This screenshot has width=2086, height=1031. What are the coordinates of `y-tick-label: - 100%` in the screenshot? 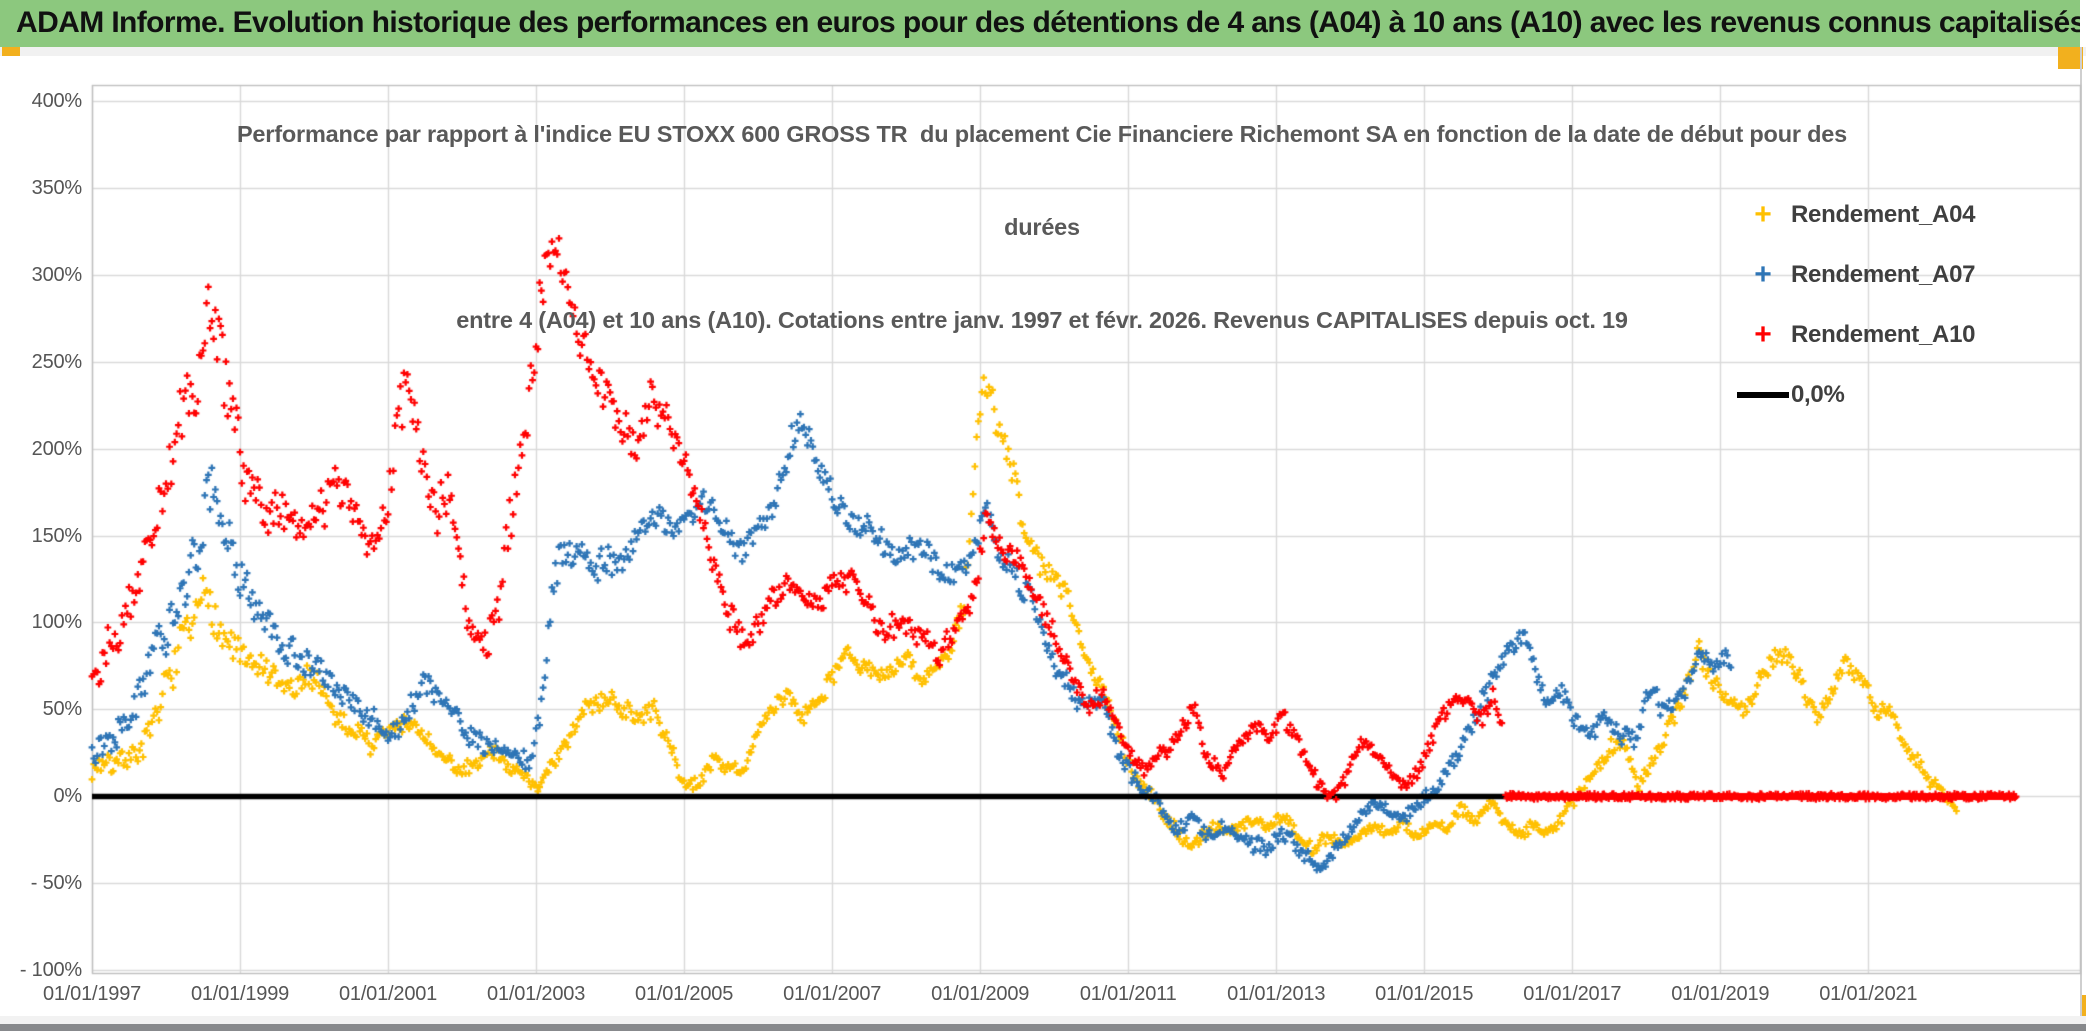 It's located at (50, 970).